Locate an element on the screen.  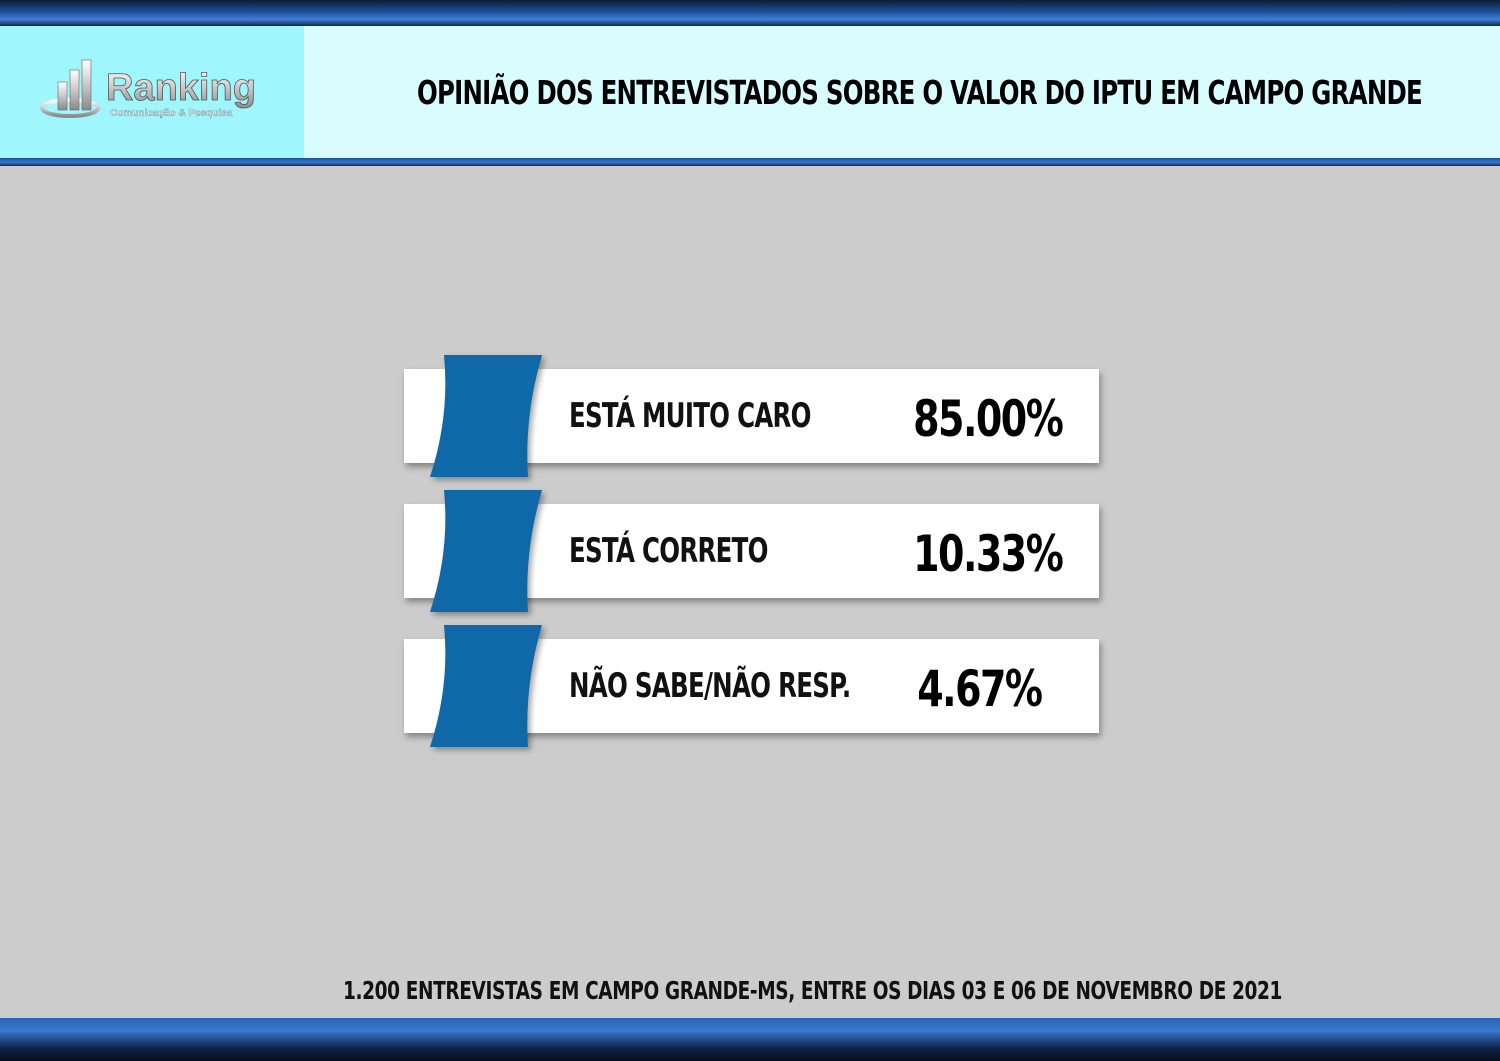
row-label-1: ESTÁ MUITO CARO is located at coordinates (690, 416).